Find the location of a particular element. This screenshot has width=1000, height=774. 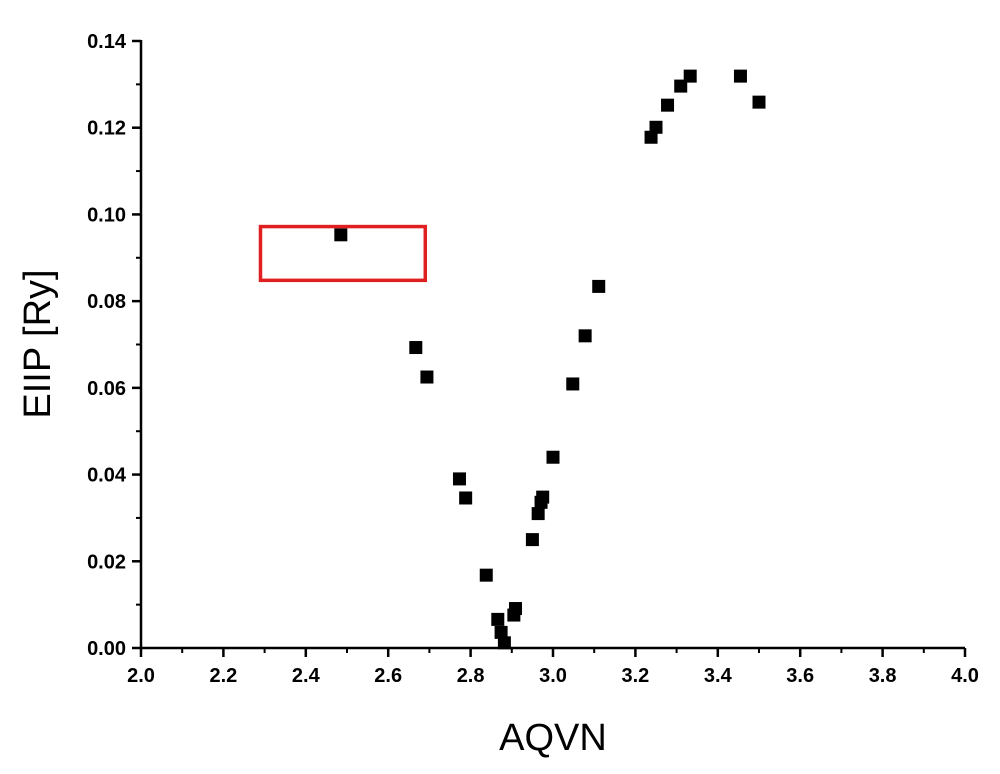

x-tick-label: 3.8 is located at coordinates (883, 676).